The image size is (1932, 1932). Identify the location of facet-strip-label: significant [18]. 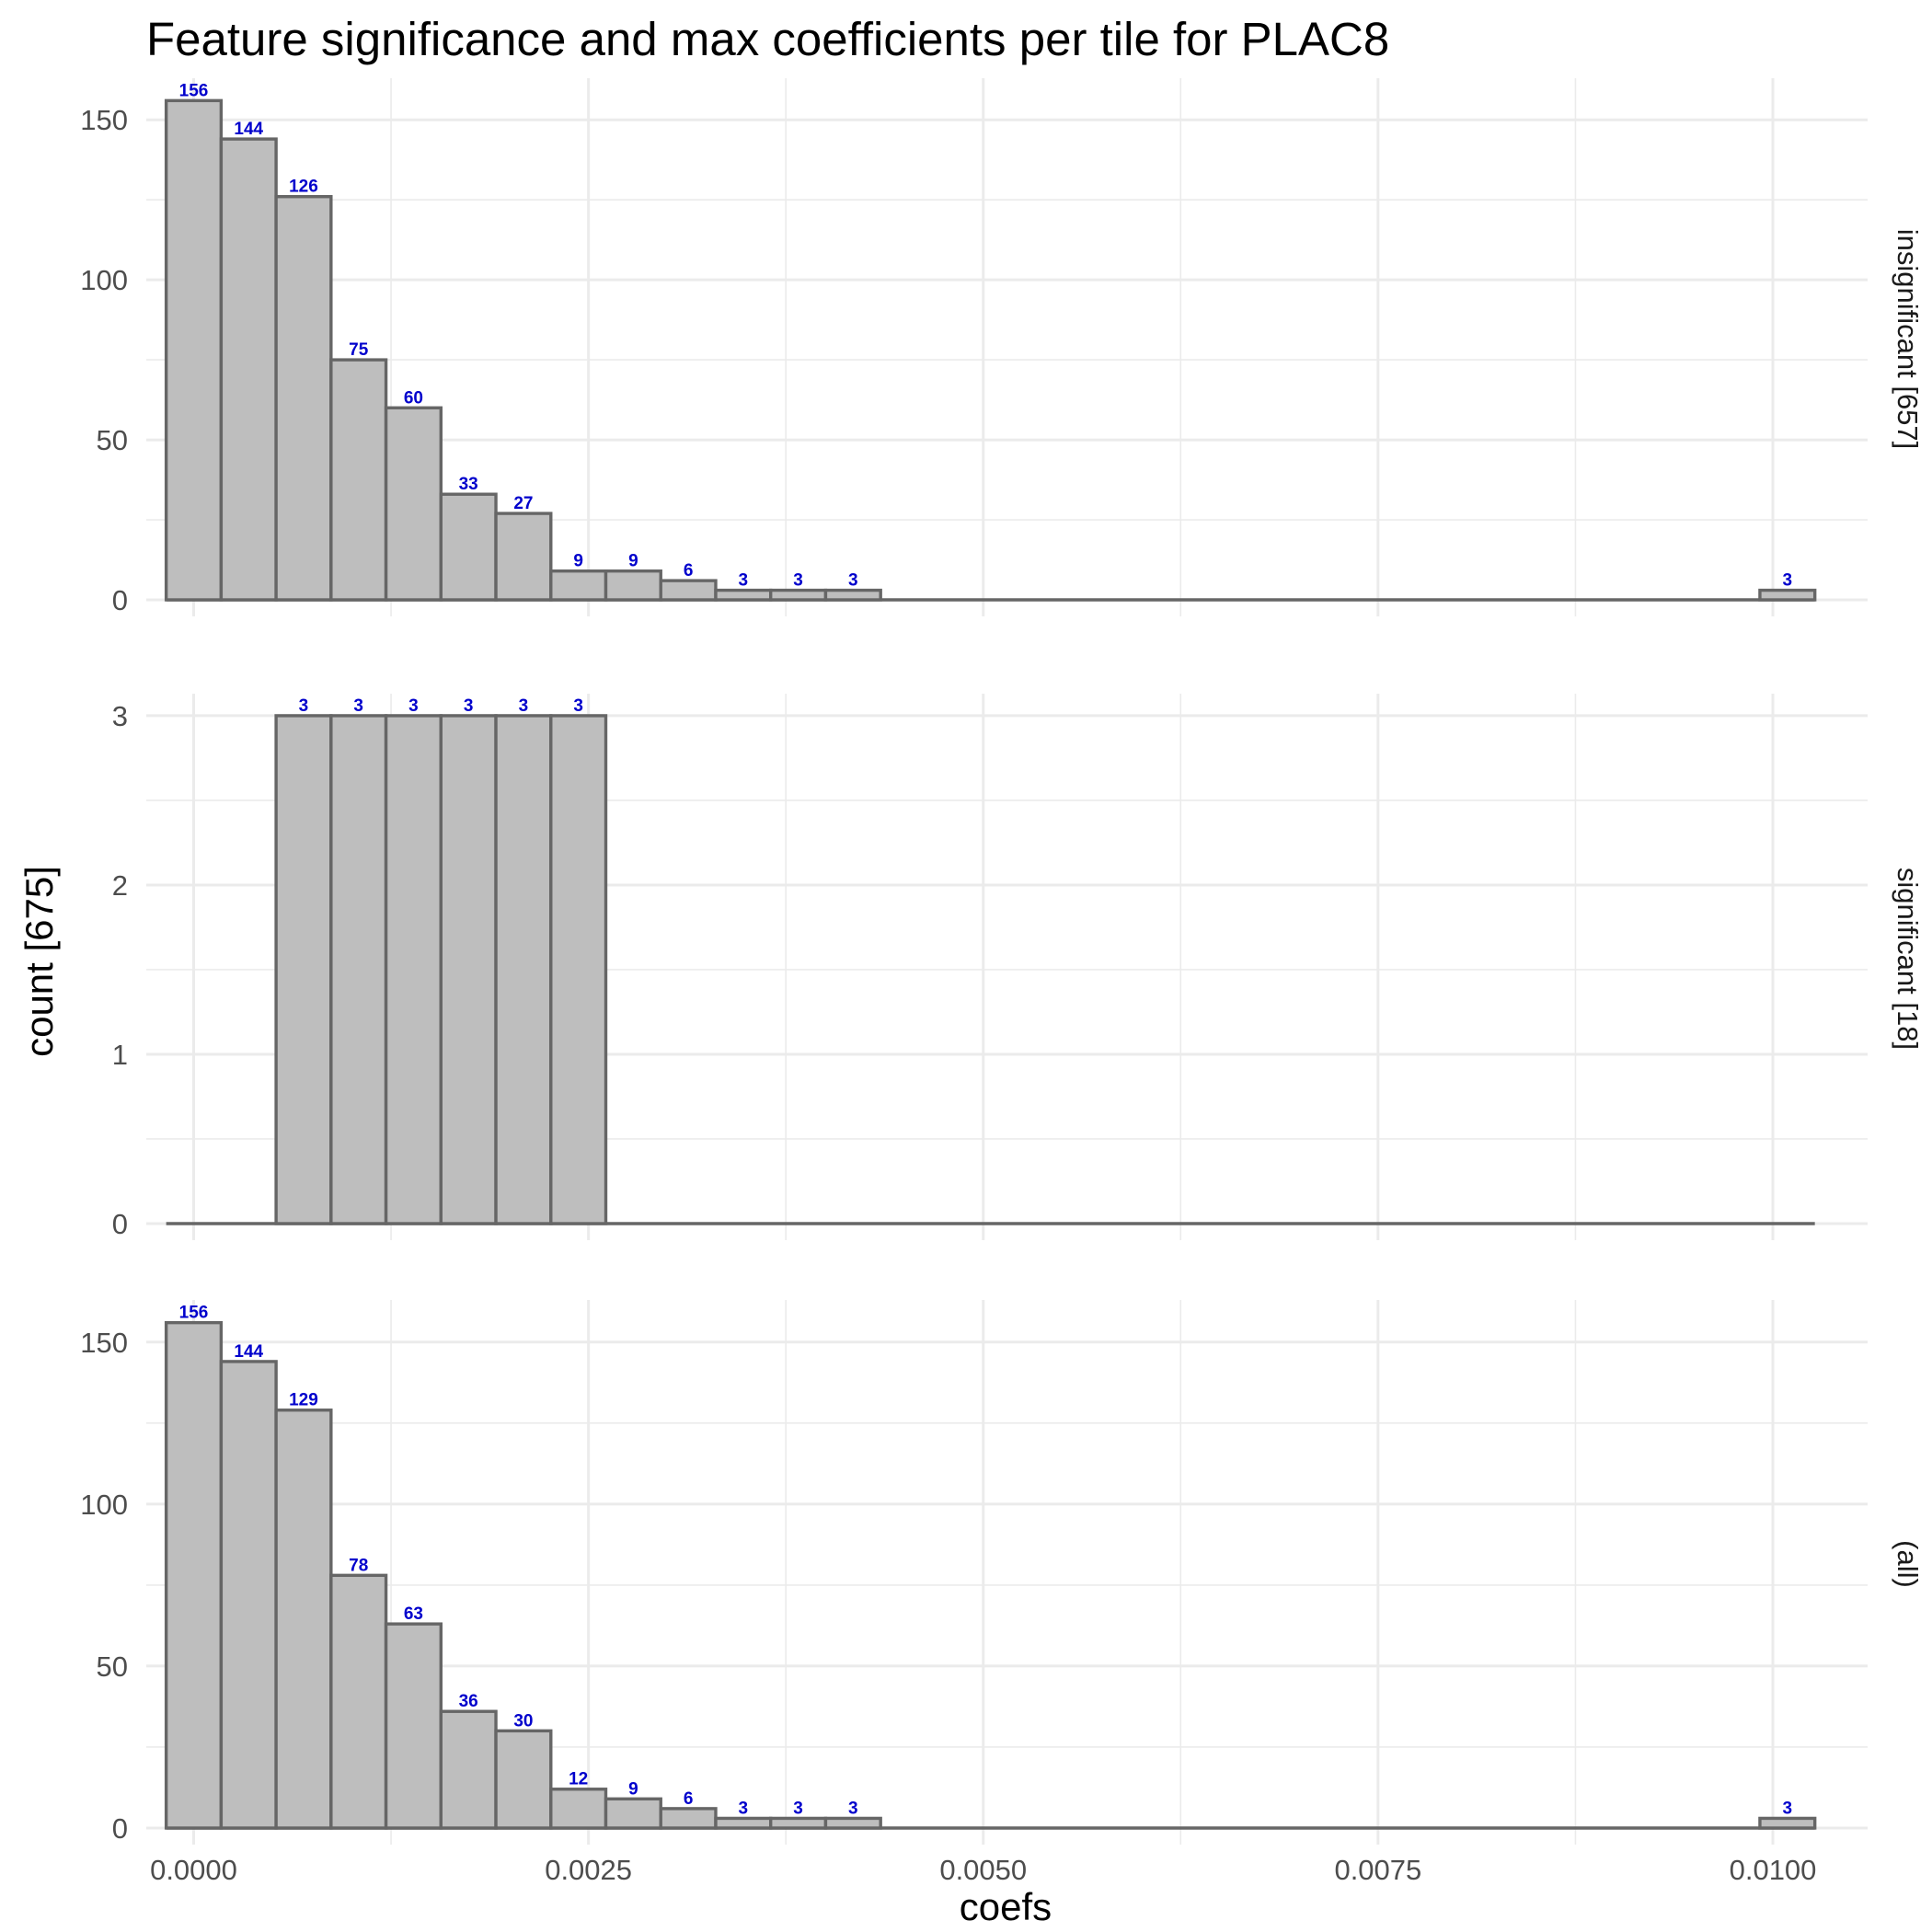
(1908, 959).